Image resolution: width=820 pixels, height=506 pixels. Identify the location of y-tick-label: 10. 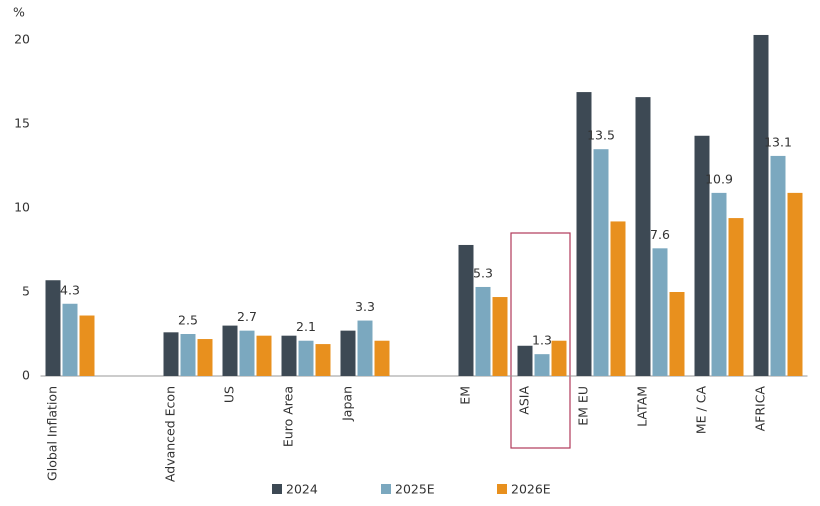
(22, 207).